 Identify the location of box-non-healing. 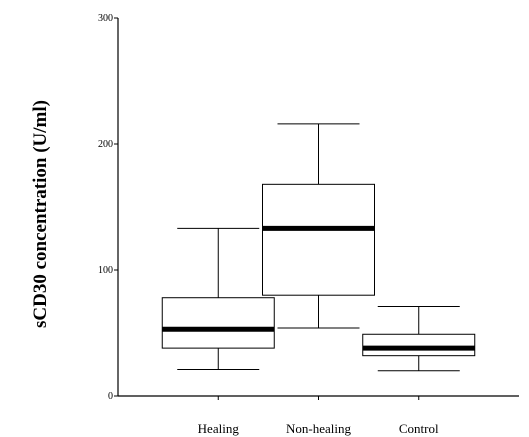
(318, 226).